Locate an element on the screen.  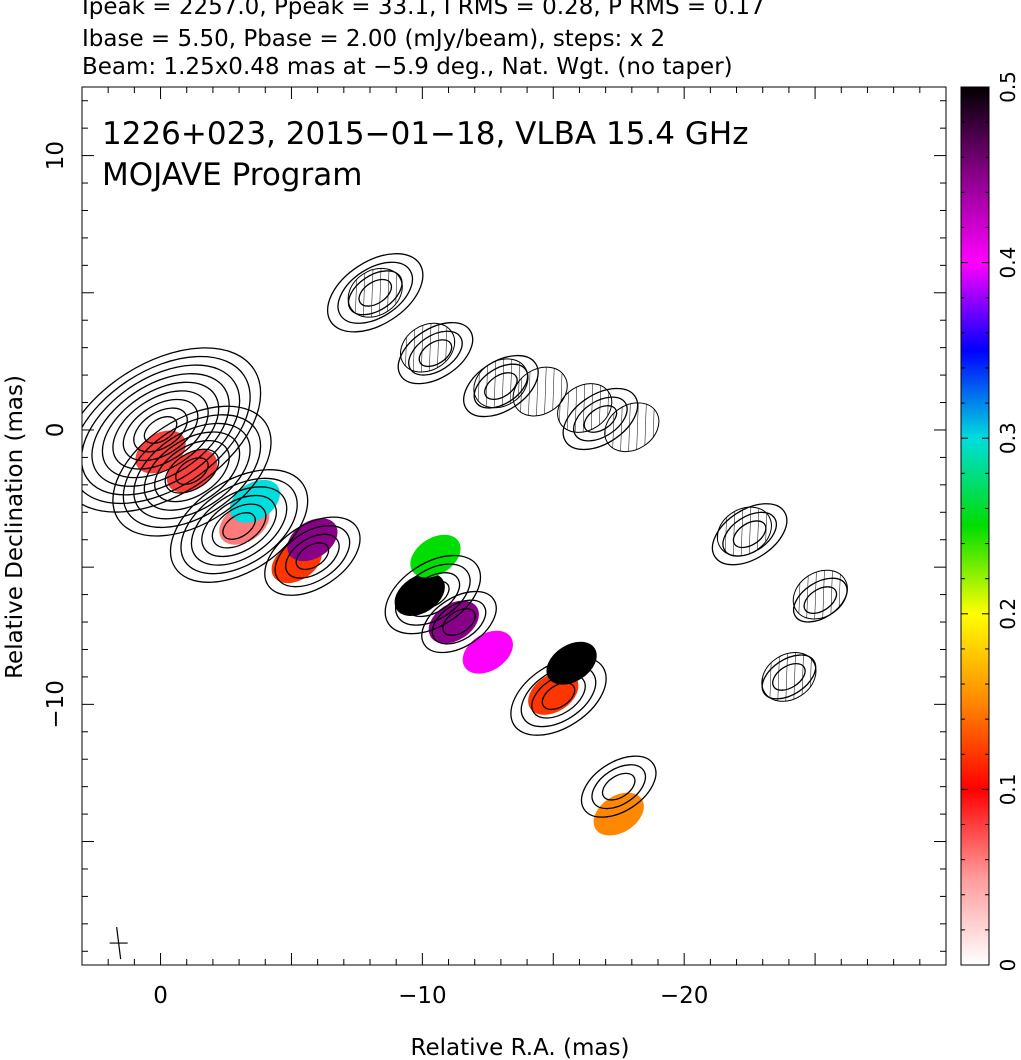
chart-title: 1226+023, 2015−01−18, VLBA 15.4 GHz is located at coordinates (425, 134).